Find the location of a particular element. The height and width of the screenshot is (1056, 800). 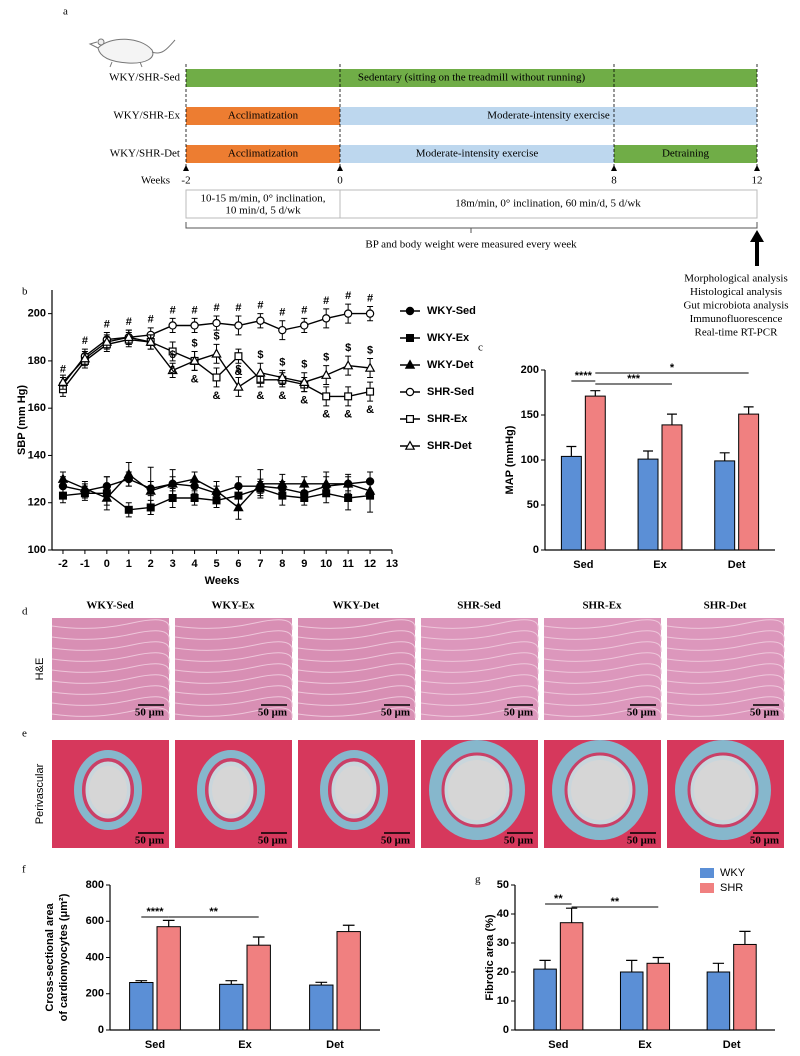

vessel-wall is located at coordinates (723, 790).